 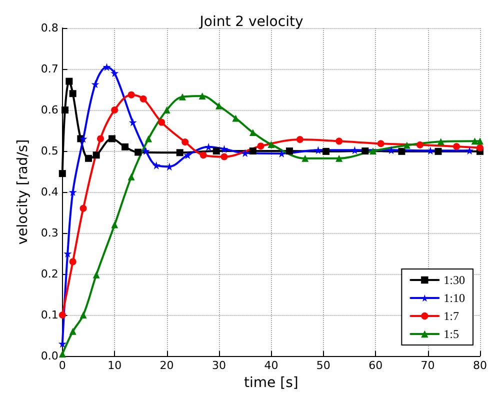 What do you see at coordinates (23, 192) in the screenshot?
I see `y-axis-title: velocity [rad/s]` at bounding box center [23, 192].